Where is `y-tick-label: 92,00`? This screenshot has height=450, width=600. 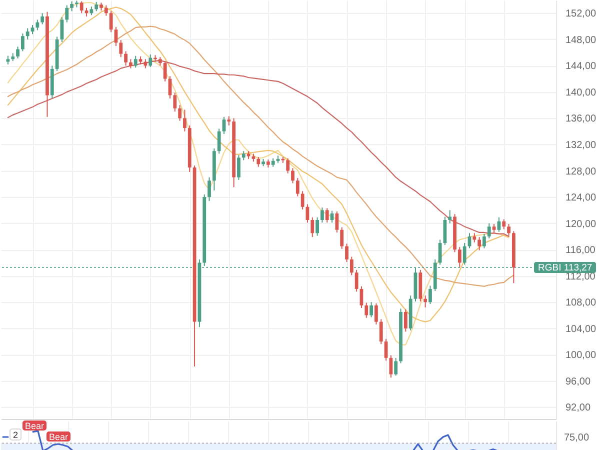
y-tick-label: 92,00 is located at coordinates (578, 408).